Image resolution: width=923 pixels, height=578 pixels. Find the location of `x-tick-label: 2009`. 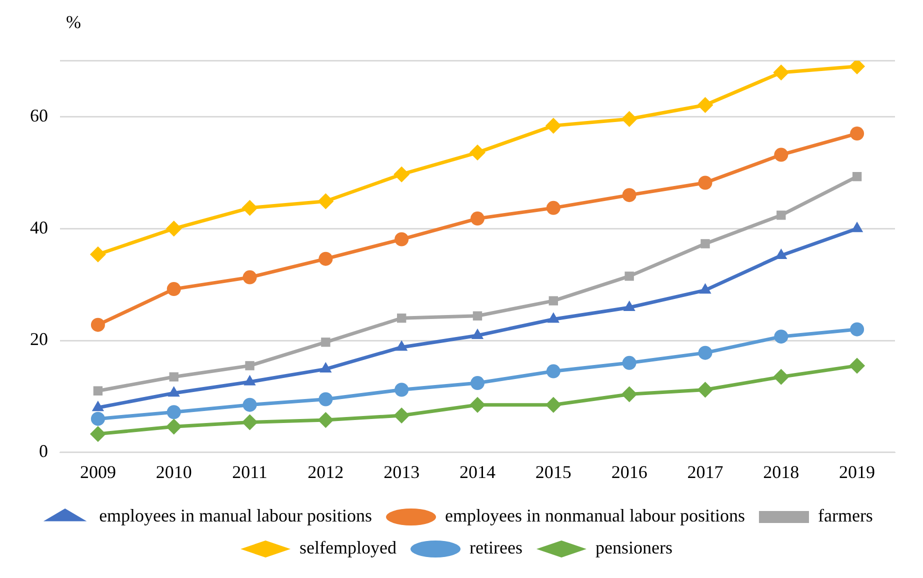

x-tick-label: 2009 is located at coordinates (98, 472).